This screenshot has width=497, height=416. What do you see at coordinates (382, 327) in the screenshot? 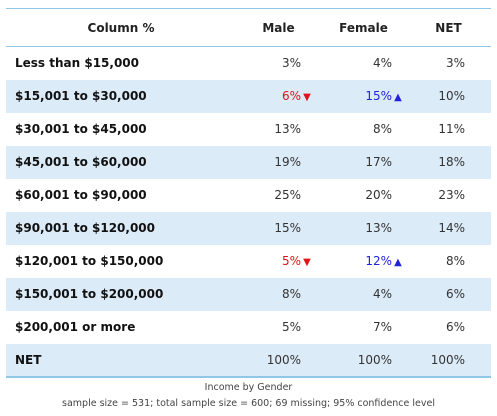
I see `cell-value: 7%` at bounding box center [382, 327].